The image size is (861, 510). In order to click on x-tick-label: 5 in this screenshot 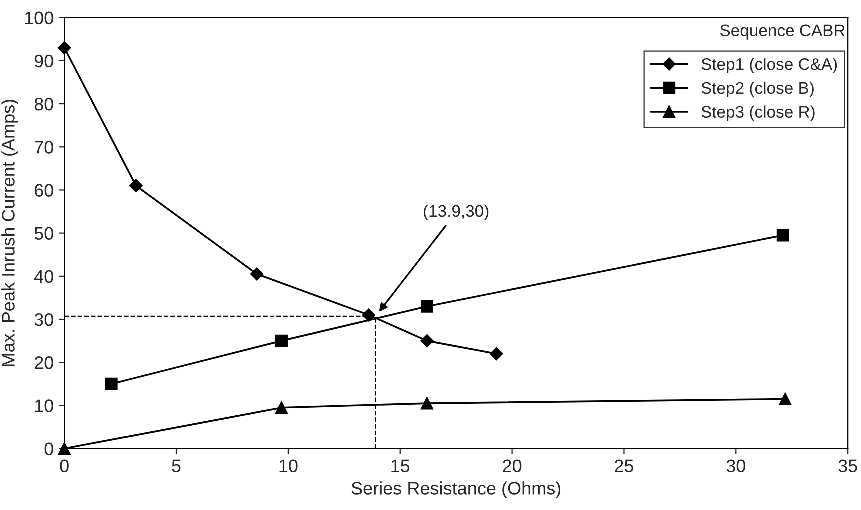, I will do `click(176, 466)`.